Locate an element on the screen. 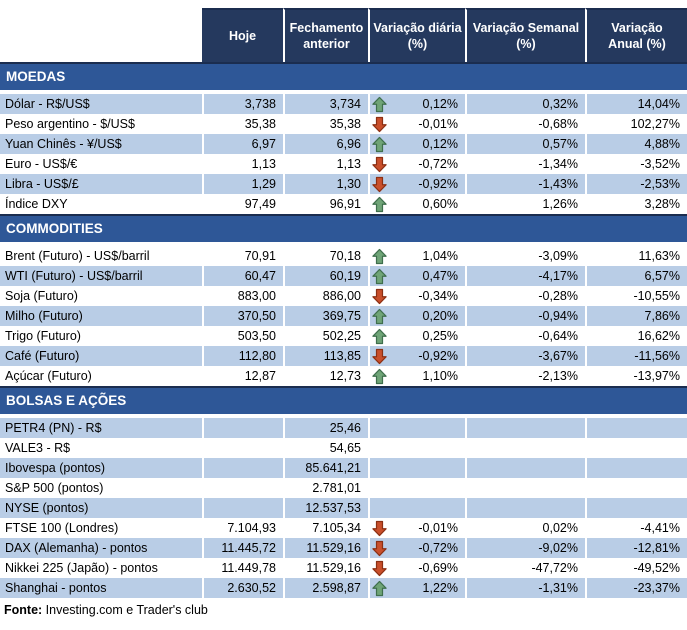  instrument-label: Dólar - R$/US$ is located at coordinates (101, 104).